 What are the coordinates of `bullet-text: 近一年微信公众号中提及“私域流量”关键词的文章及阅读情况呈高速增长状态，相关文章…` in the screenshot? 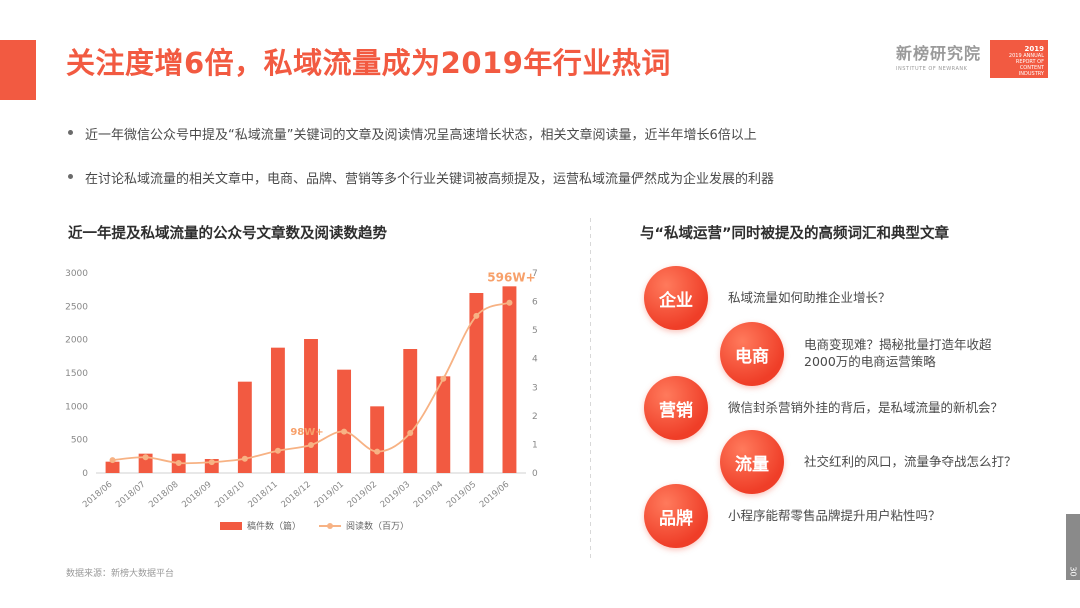 It's located at (421, 135).